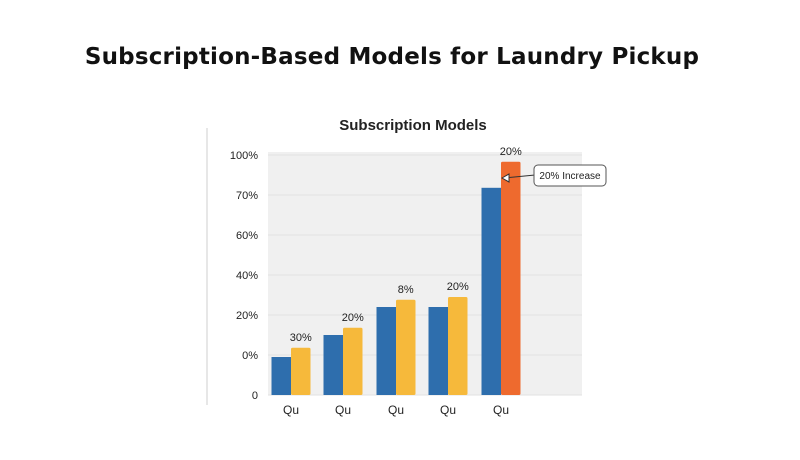 This screenshot has height=460, width=800. I want to click on y-tick-label: 60%, so click(247, 236).